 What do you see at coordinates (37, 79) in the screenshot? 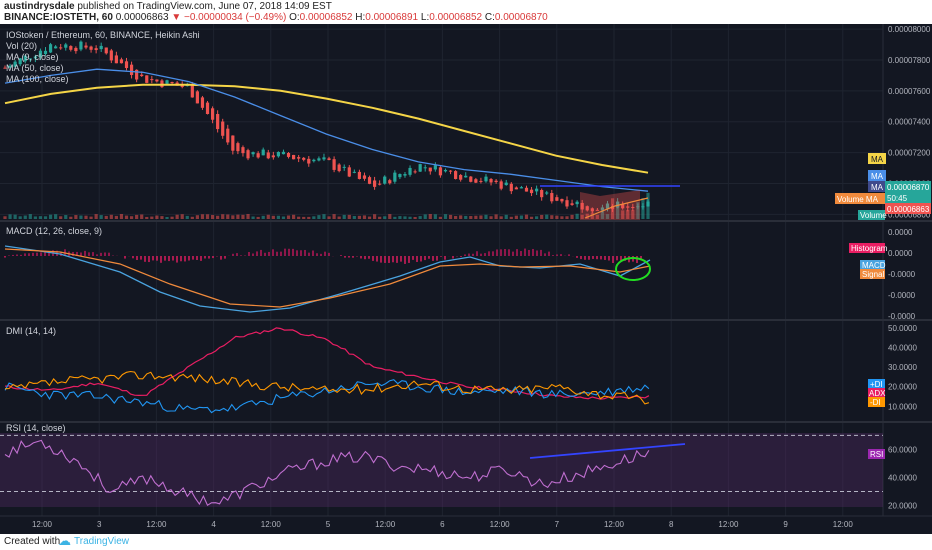
I see `legend-ma100: MA (100, close)` at bounding box center [37, 79].